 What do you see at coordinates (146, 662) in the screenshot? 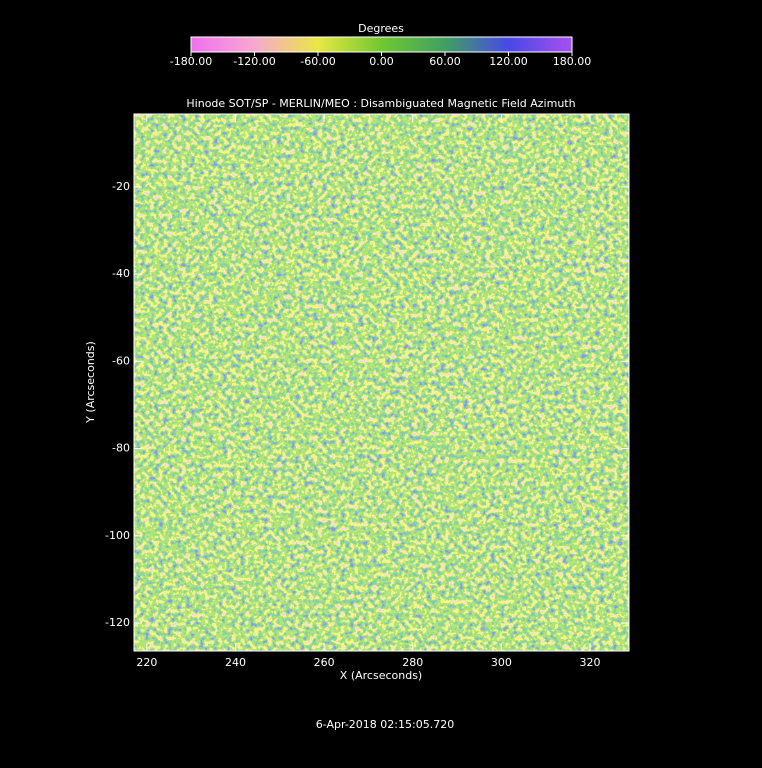
I see `x-tick-label: 220` at bounding box center [146, 662].